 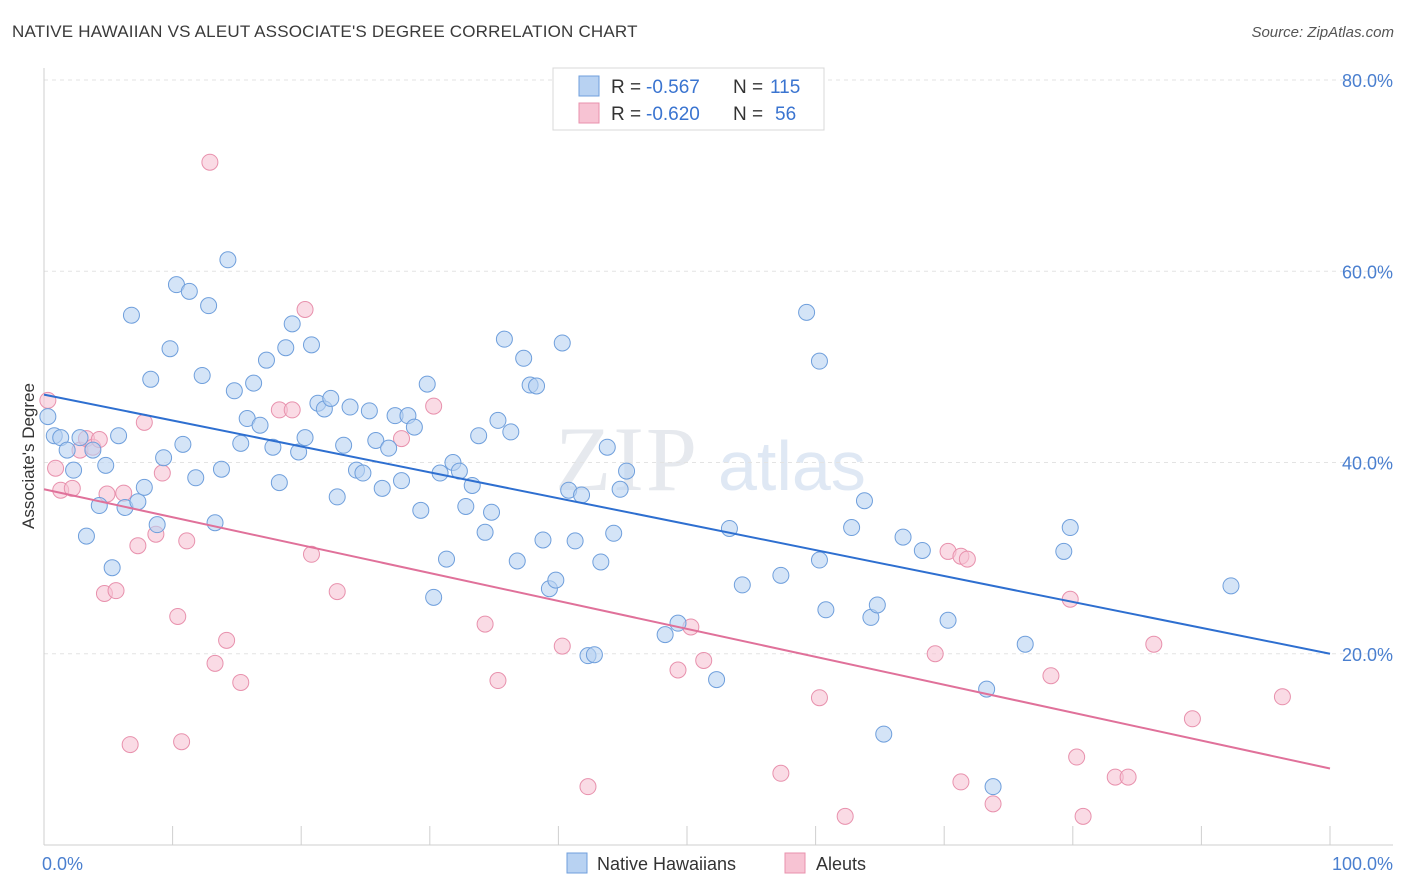 What do you see at coordinates (748, 87) in the screenshot?
I see `legend-n-label-1: N =` at bounding box center [748, 87].